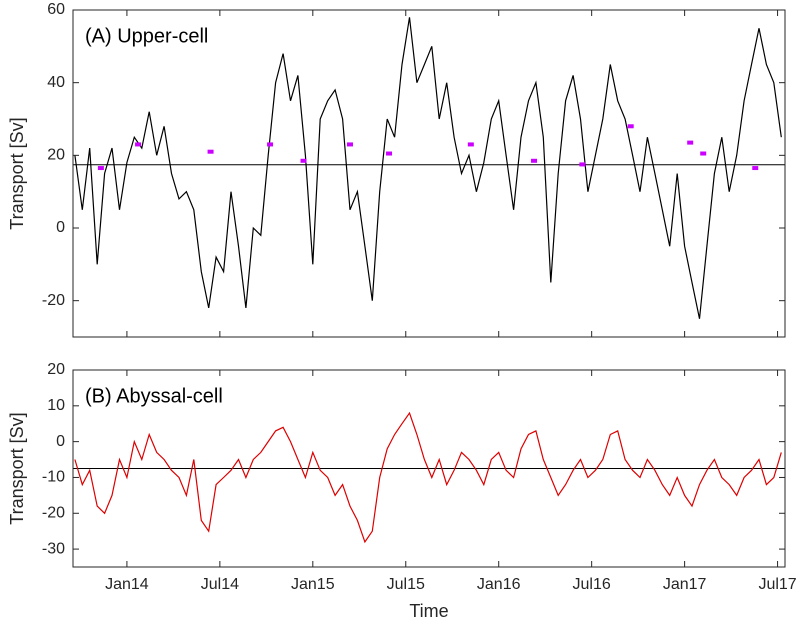 This screenshot has width=800, height=632. What do you see at coordinates (127, 584) in the screenshot?
I see `x-tick-label: Jan14` at bounding box center [127, 584].